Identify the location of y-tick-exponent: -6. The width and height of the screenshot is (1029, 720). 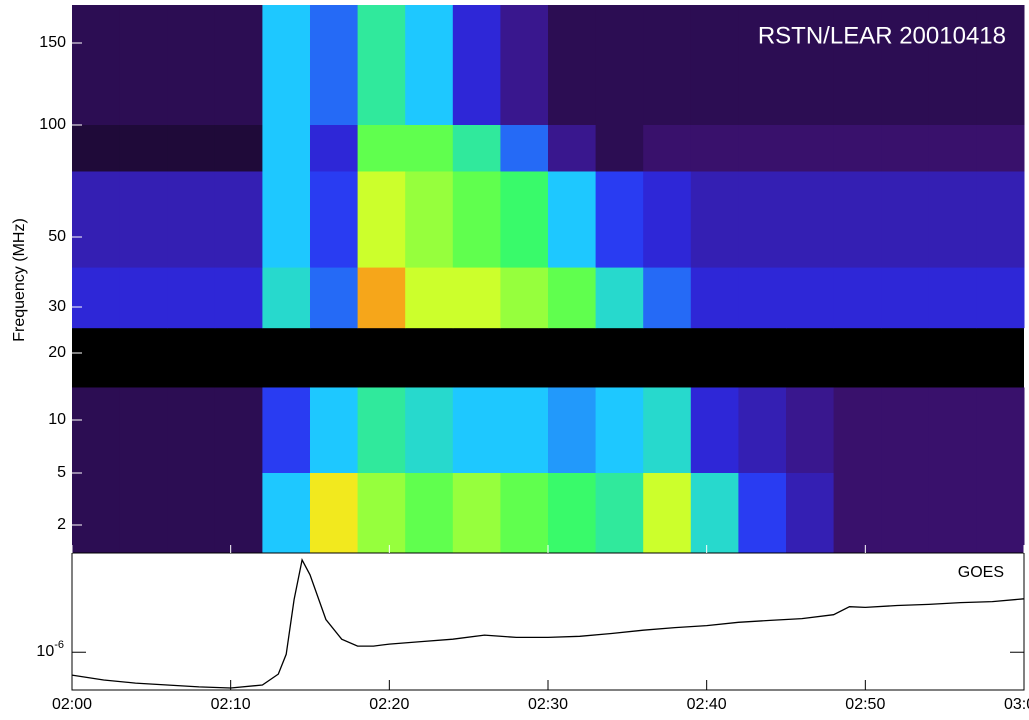
(59, 645).